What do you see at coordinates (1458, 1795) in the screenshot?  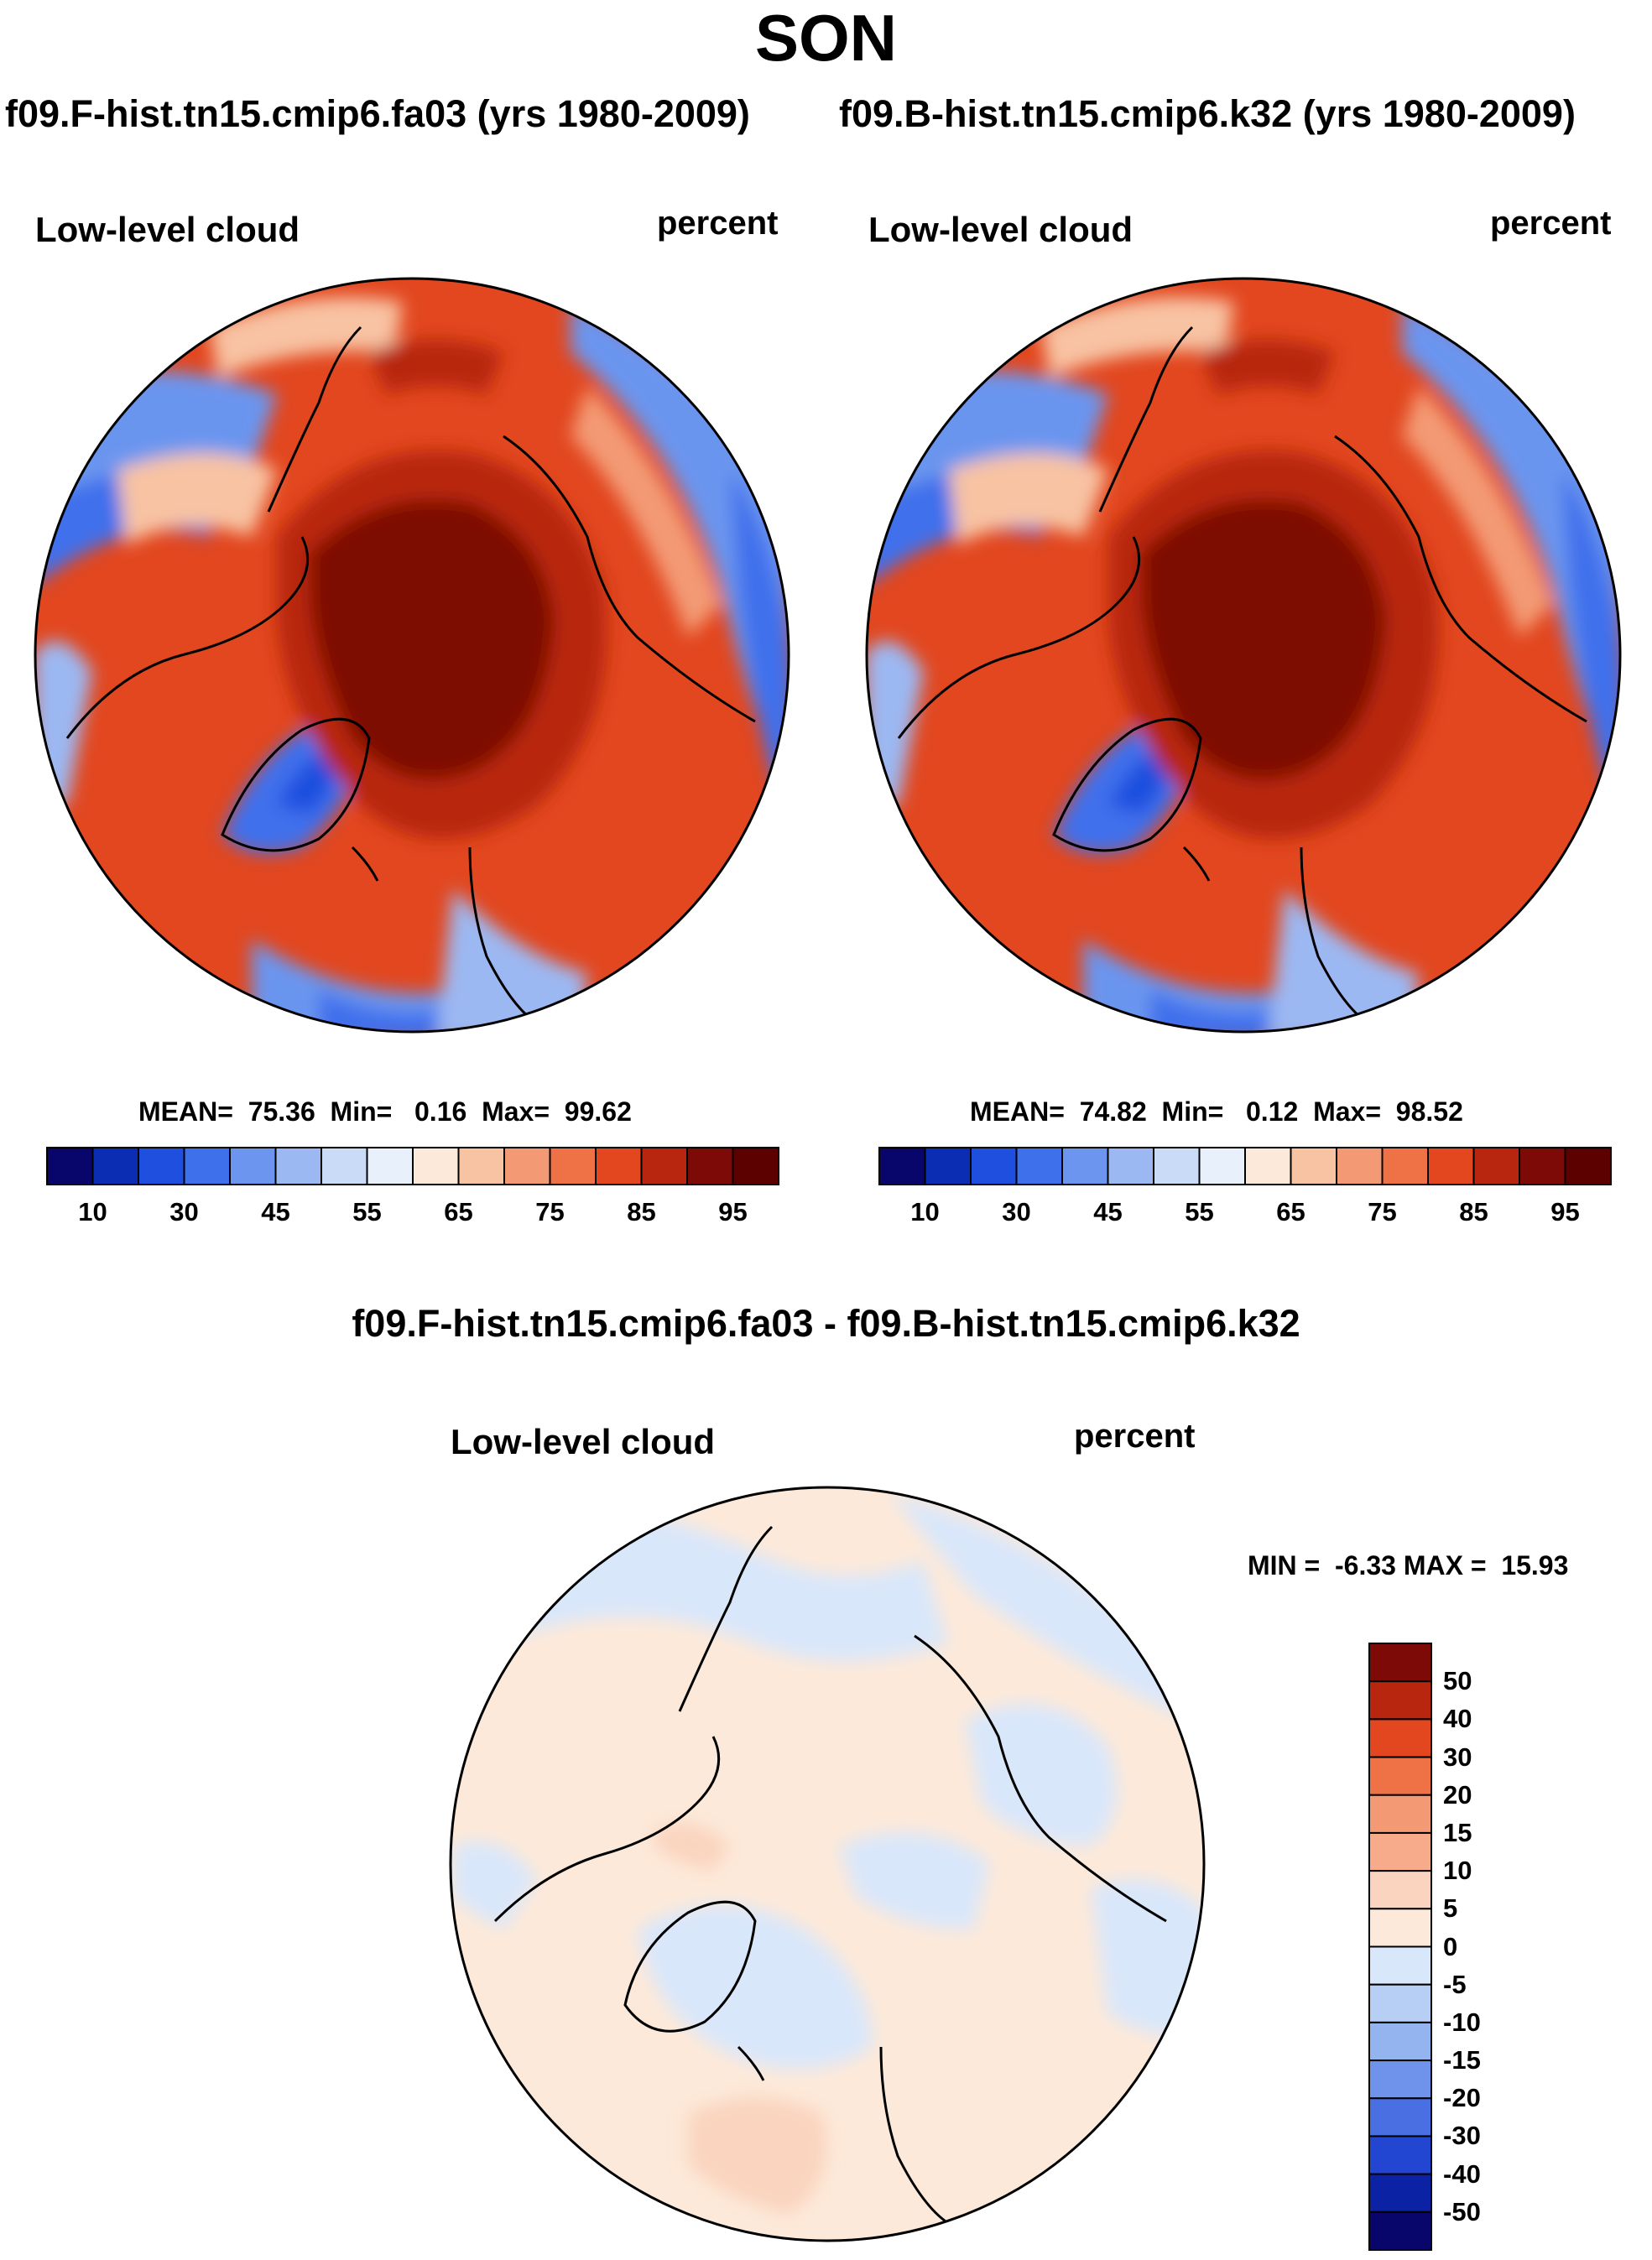 I see `colorbar-tick-label: 20` at bounding box center [1458, 1795].